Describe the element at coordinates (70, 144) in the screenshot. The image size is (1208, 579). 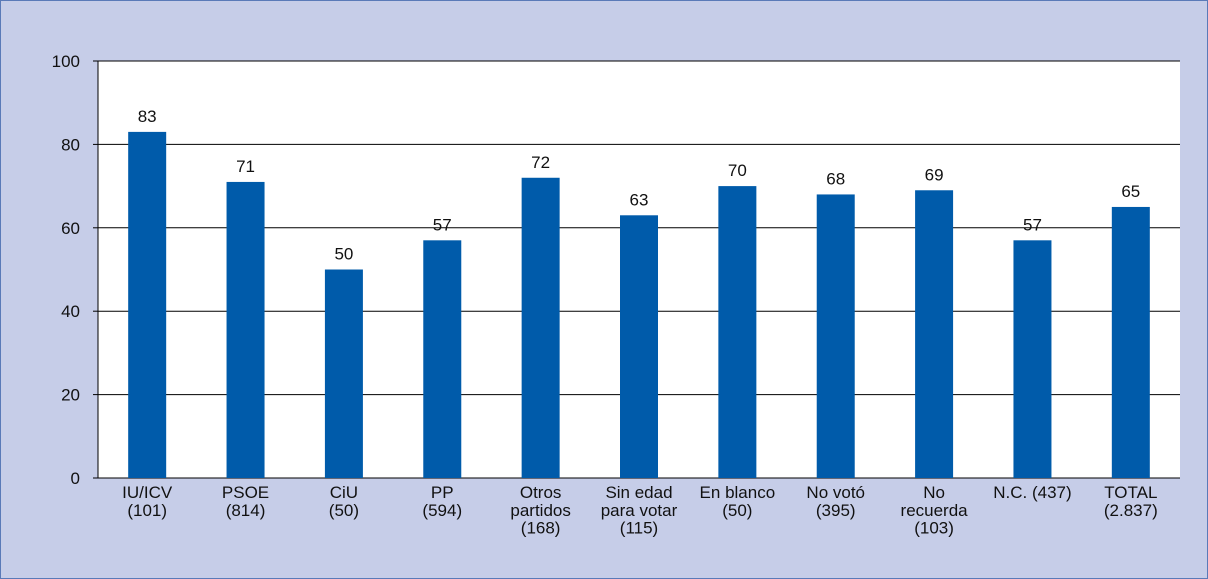
I see `y-tick-label: 80` at that location.